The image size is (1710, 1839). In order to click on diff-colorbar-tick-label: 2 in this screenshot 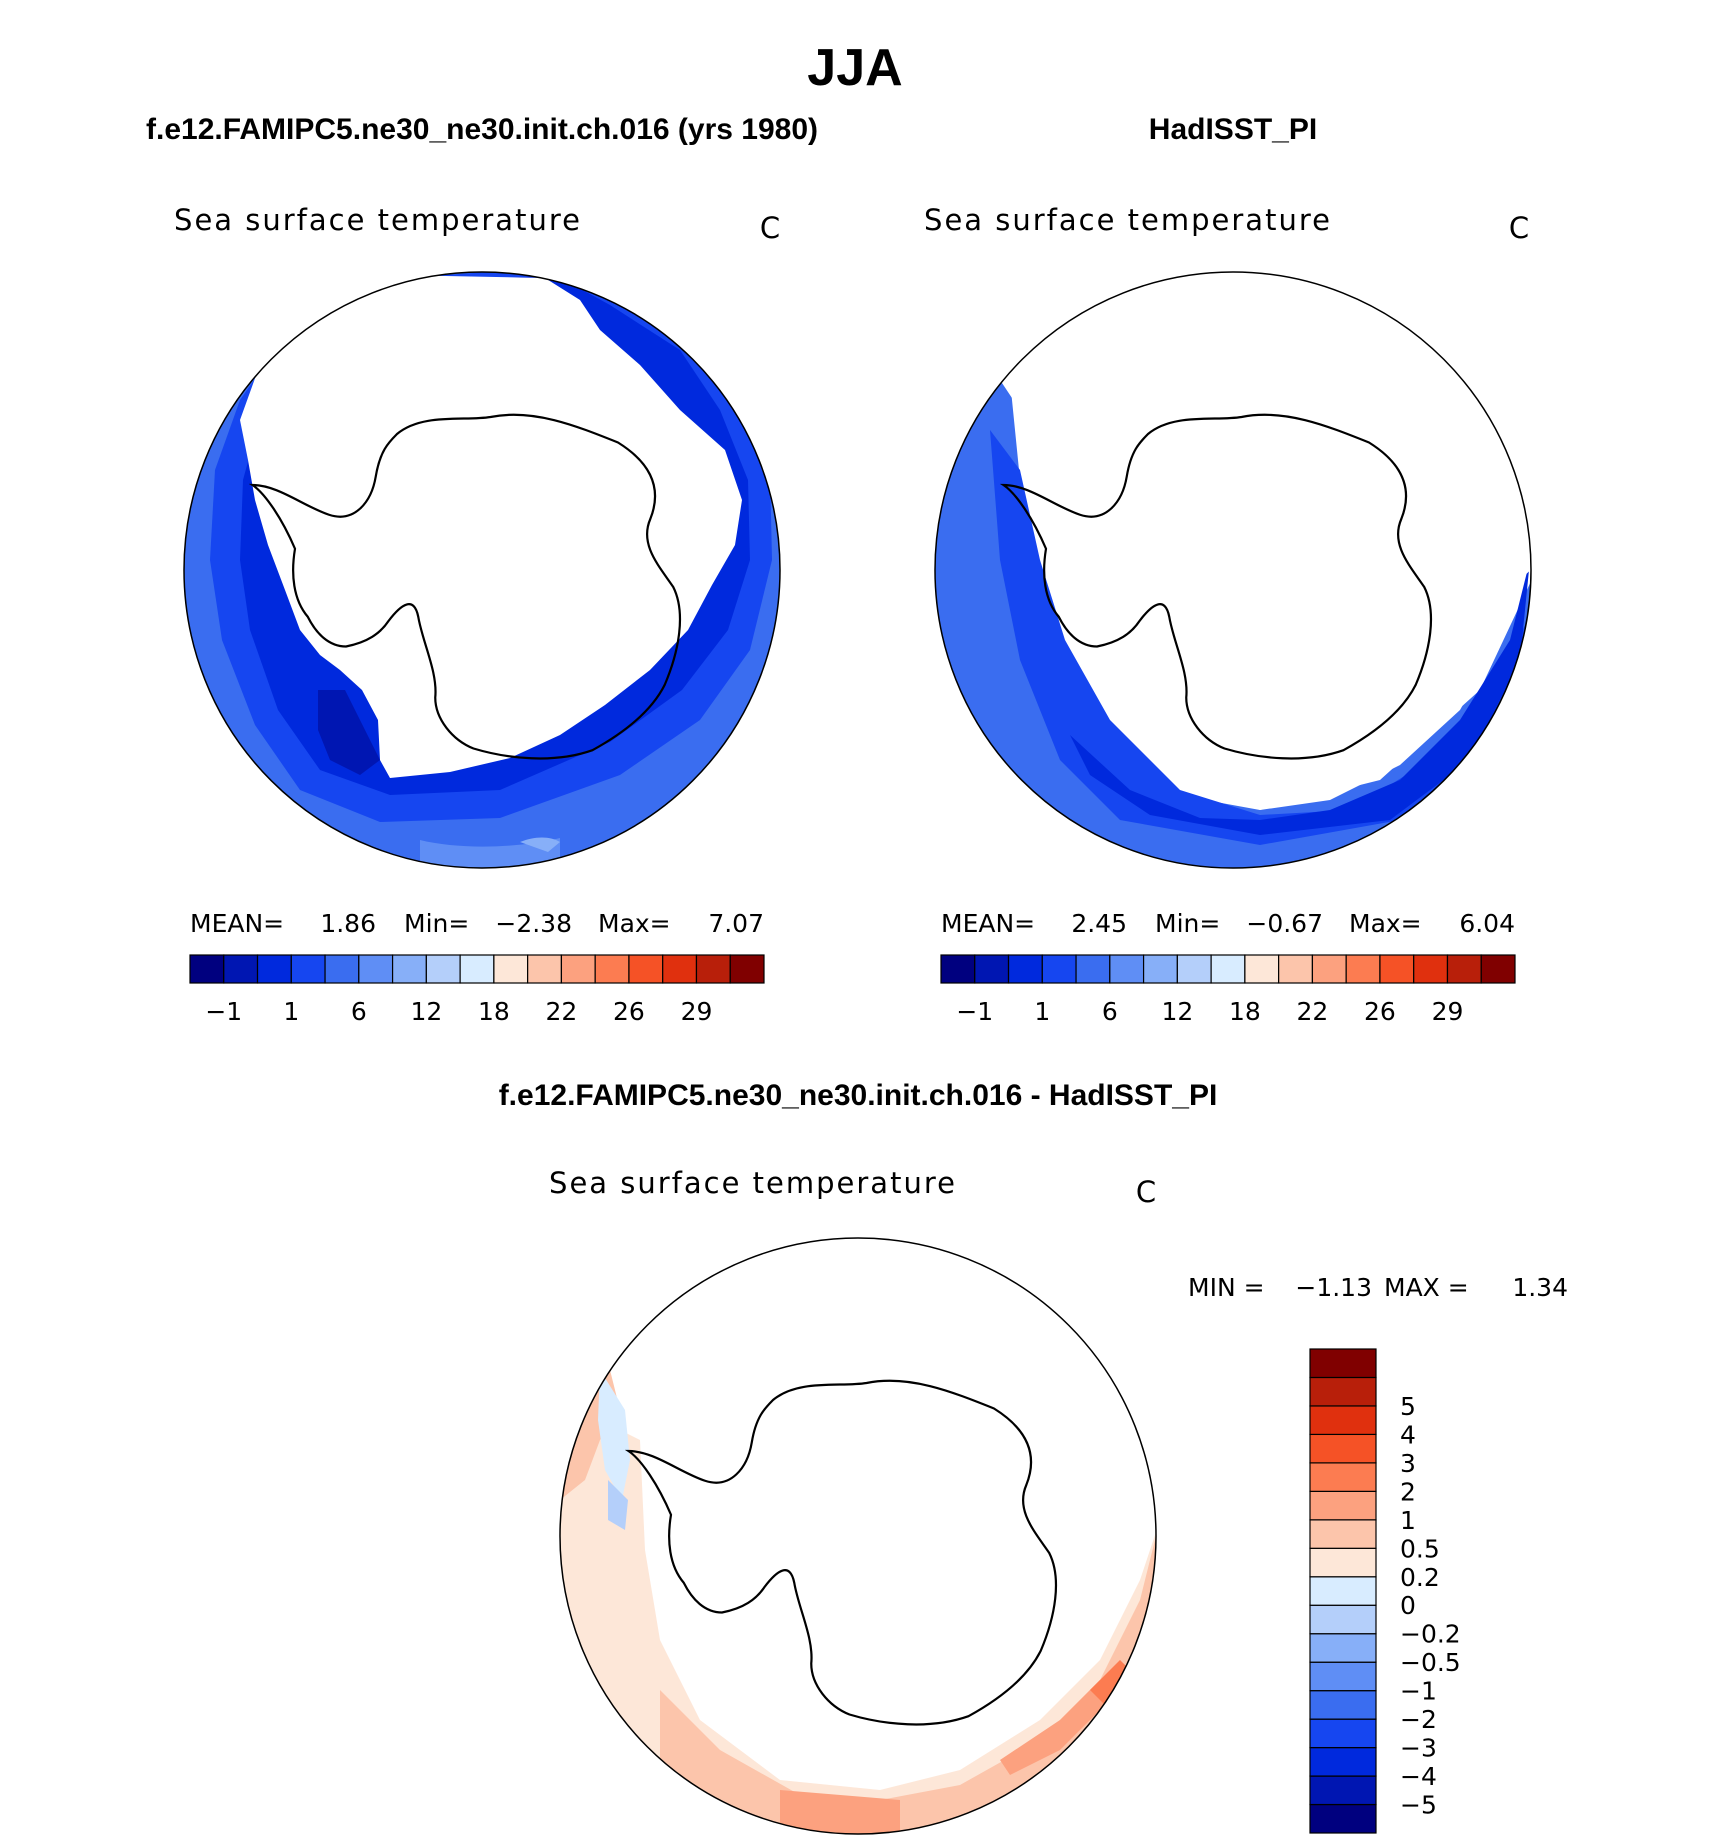, I will do `click(1408, 1491)`.